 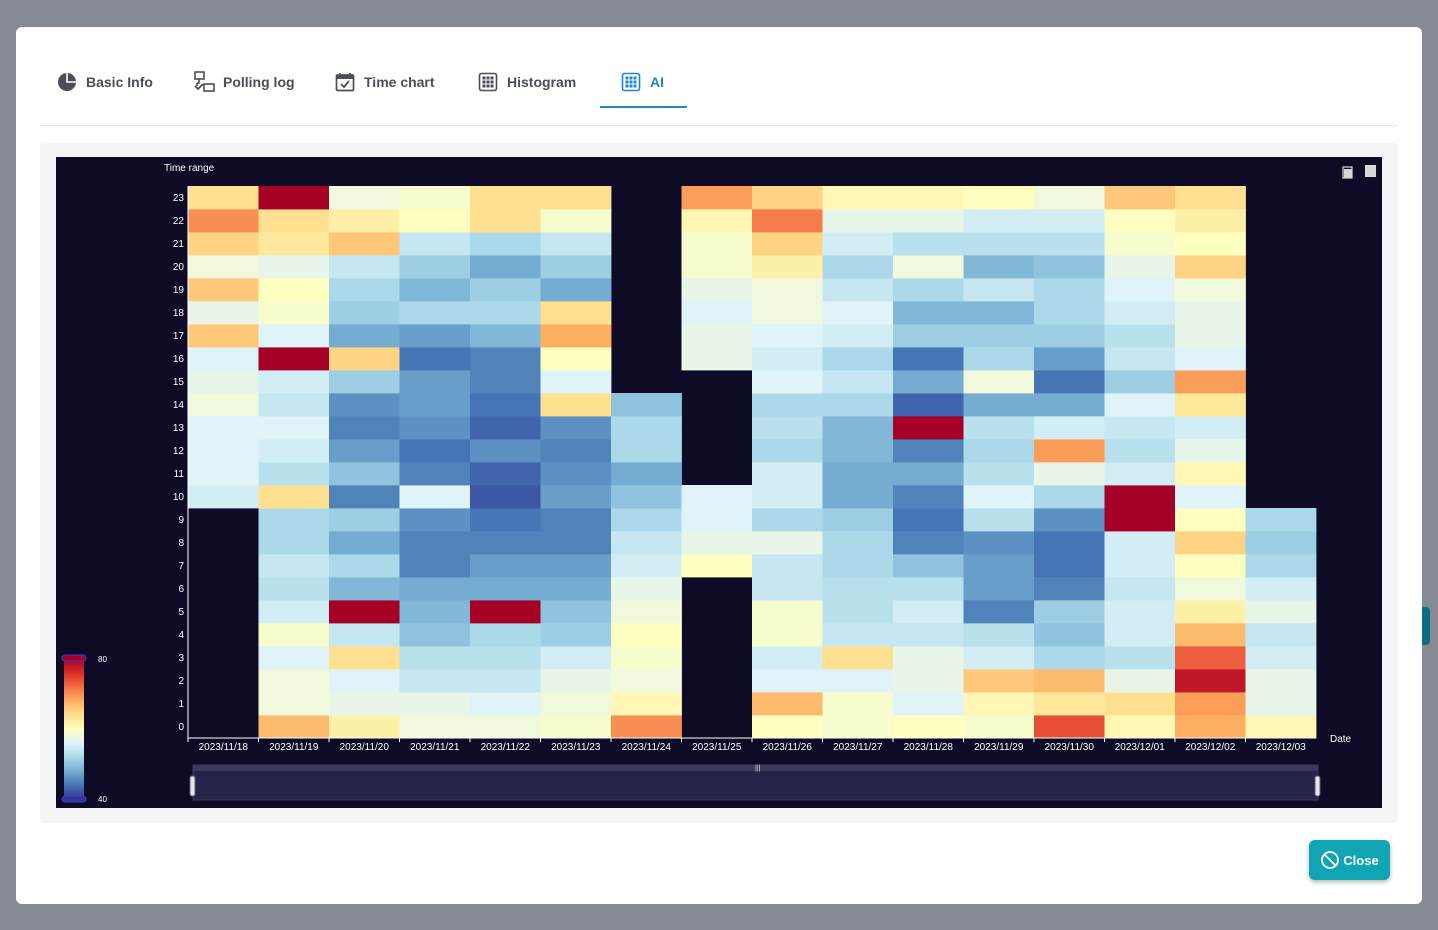 What do you see at coordinates (1317, 786) in the screenshot?
I see `slider-right-handle` at bounding box center [1317, 786].